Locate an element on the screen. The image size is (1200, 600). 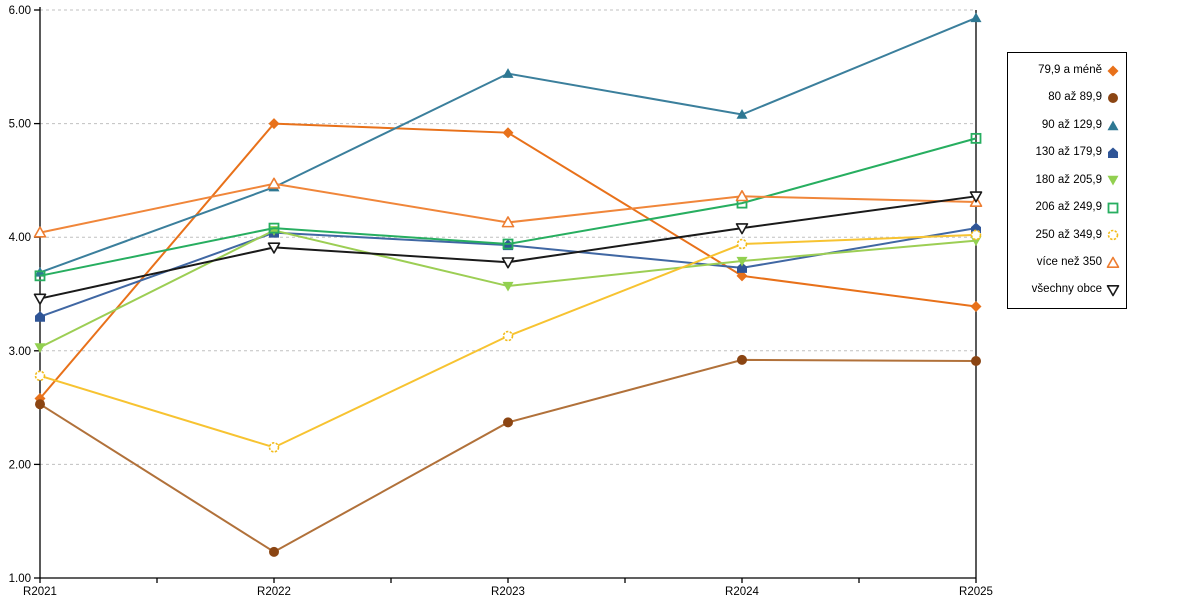
y-tick-label: 5.00 is located at coordinates (20, 125).